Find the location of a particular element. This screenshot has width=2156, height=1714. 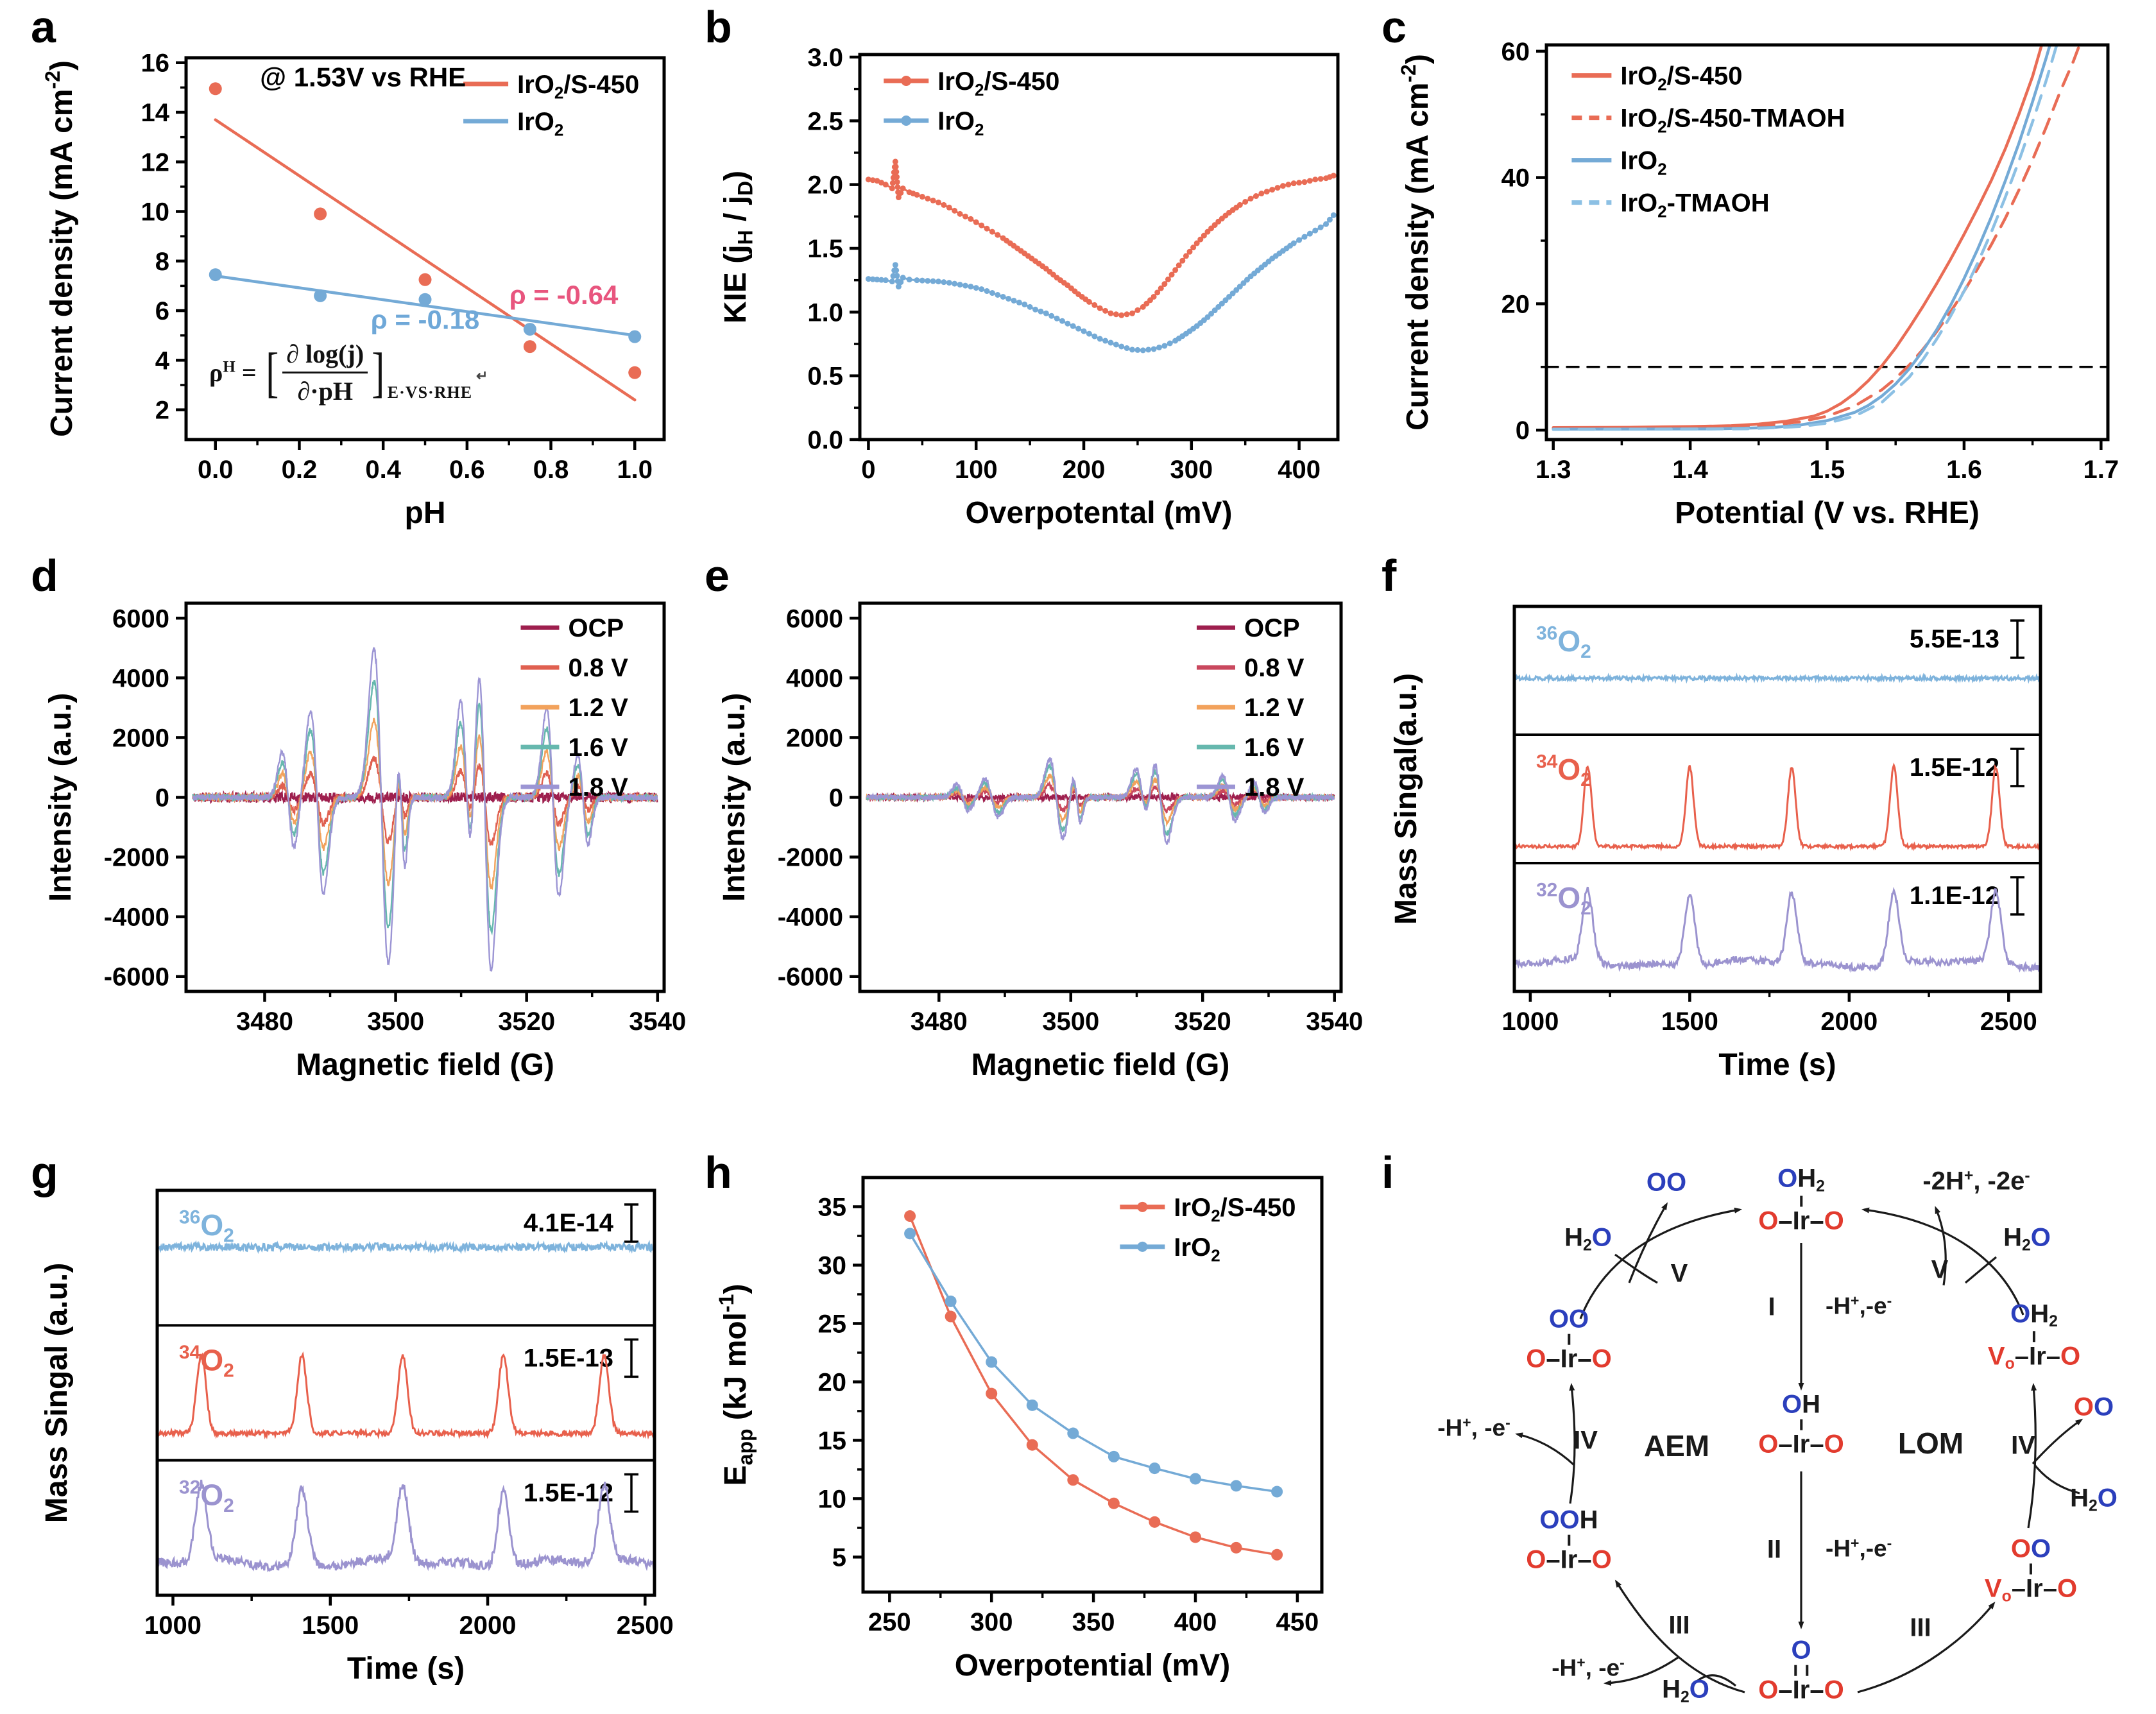

x-axis: 3480 3500 3520 3540 is located at coordinates (1137, 1013).